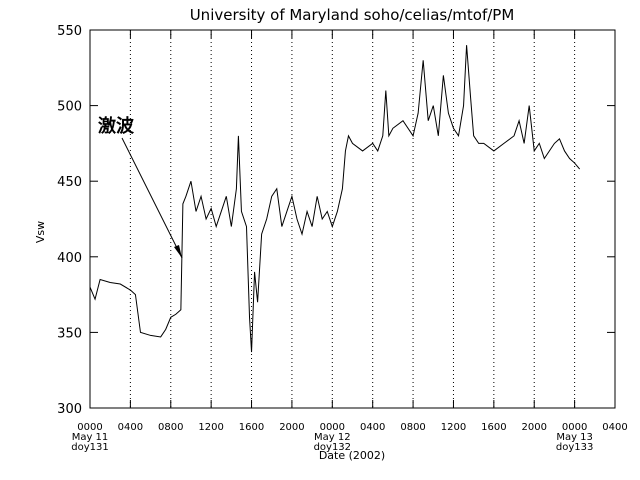  Describe the element at coordinates (90, 437) in the screenshot. I see `x-date-label: May 11` at that location.